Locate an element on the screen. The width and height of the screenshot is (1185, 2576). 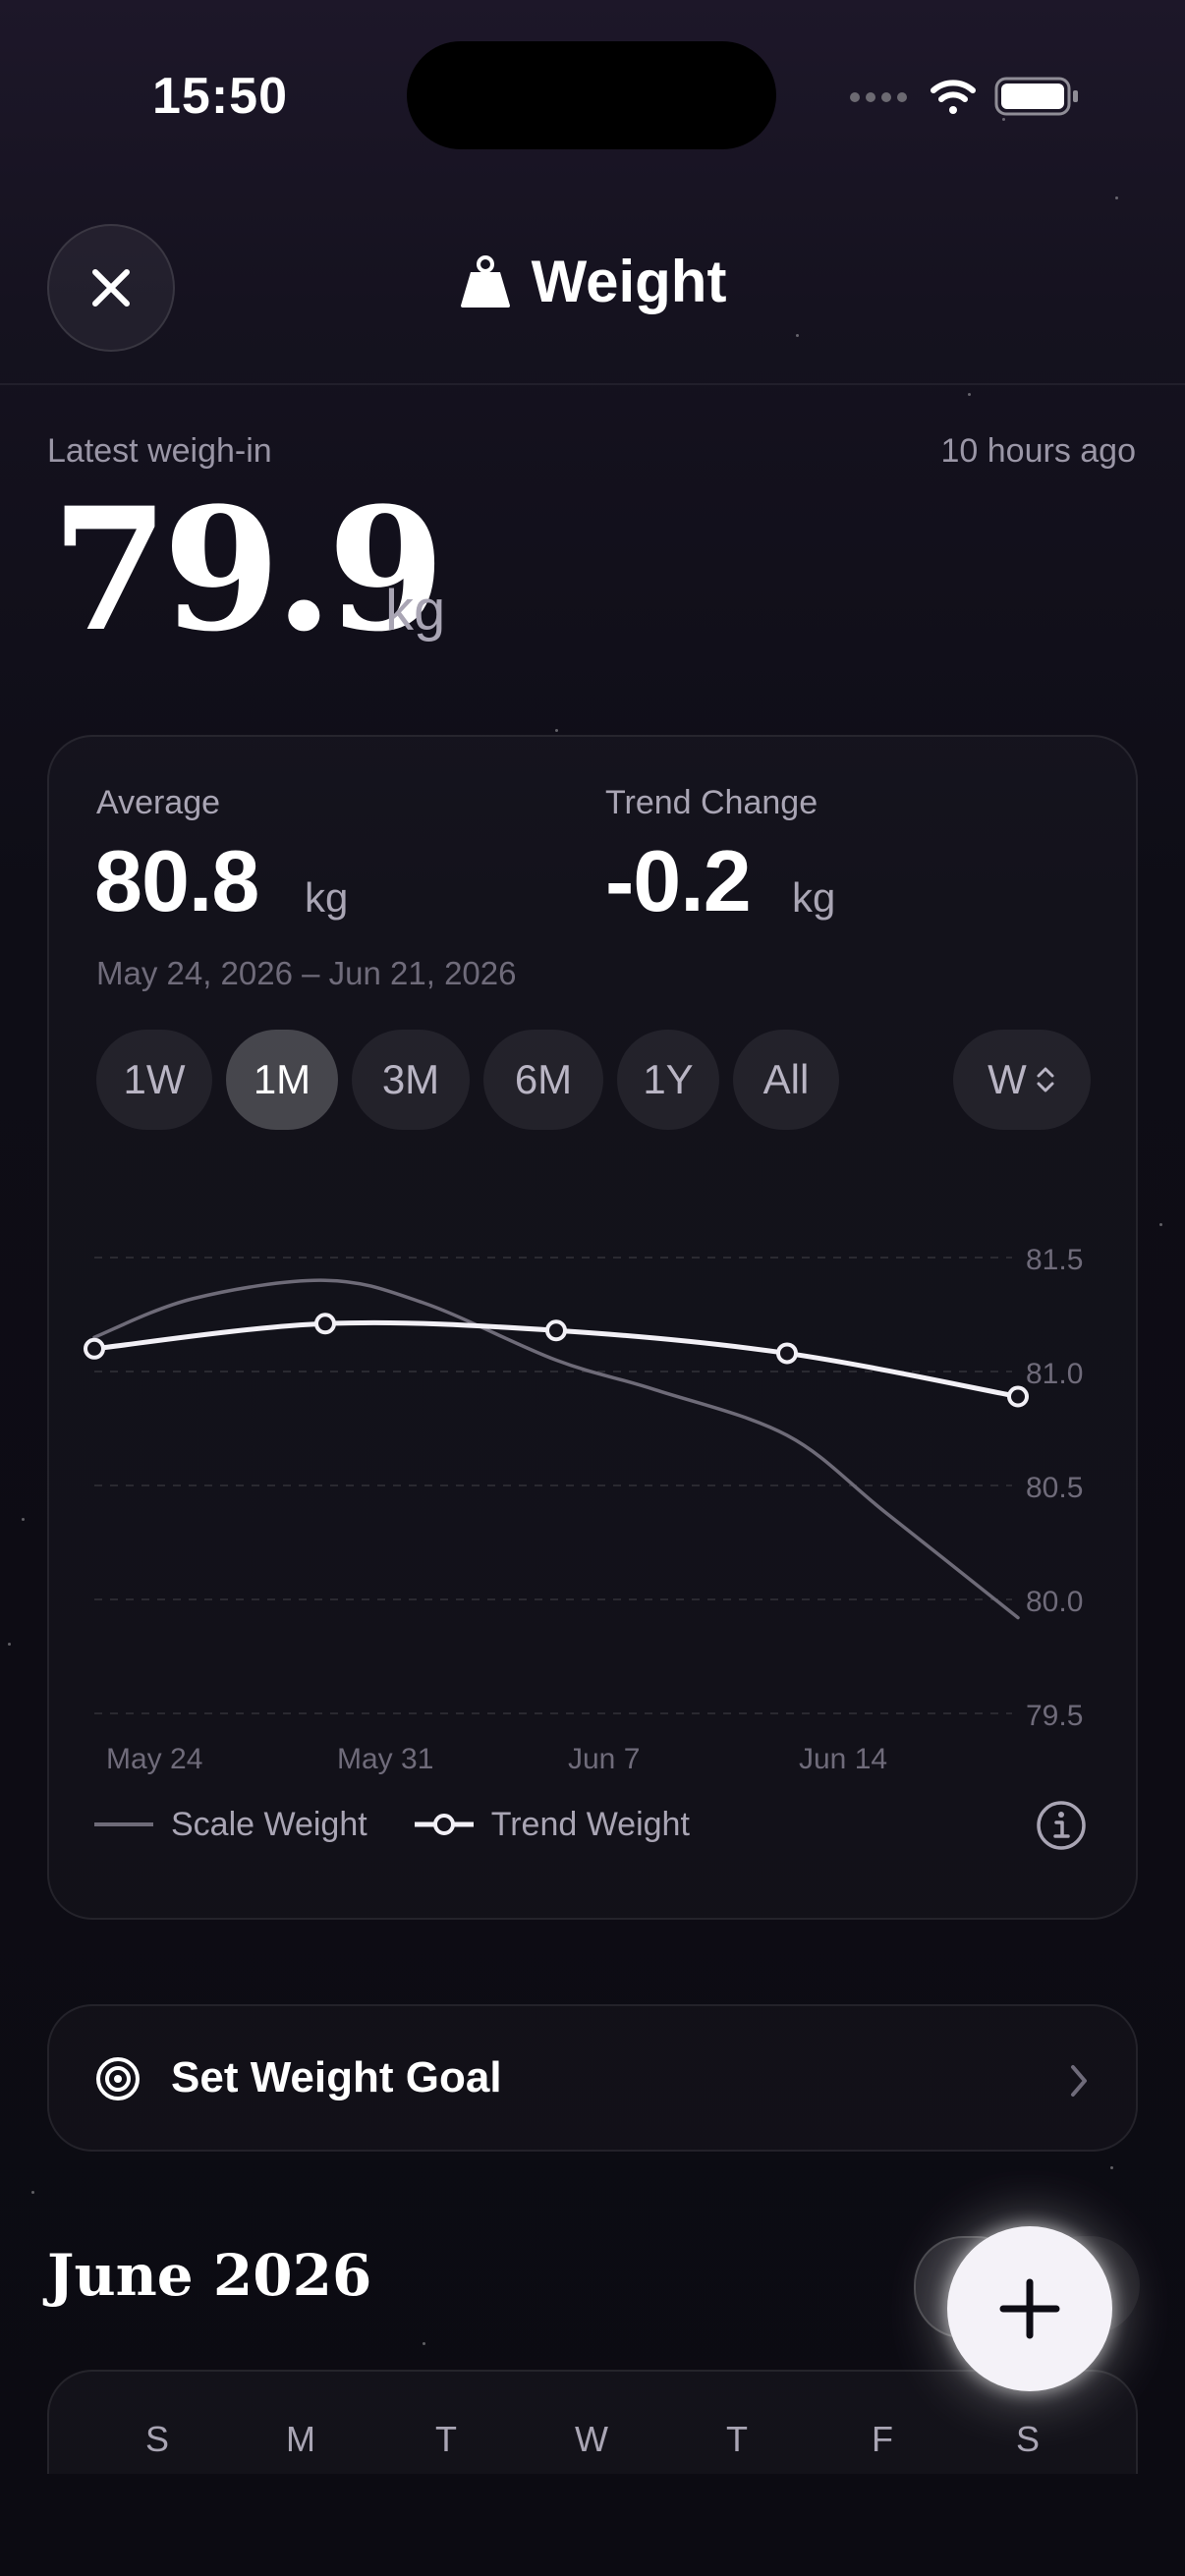
cellular-signal-icon is located at coordinates (879, 97).